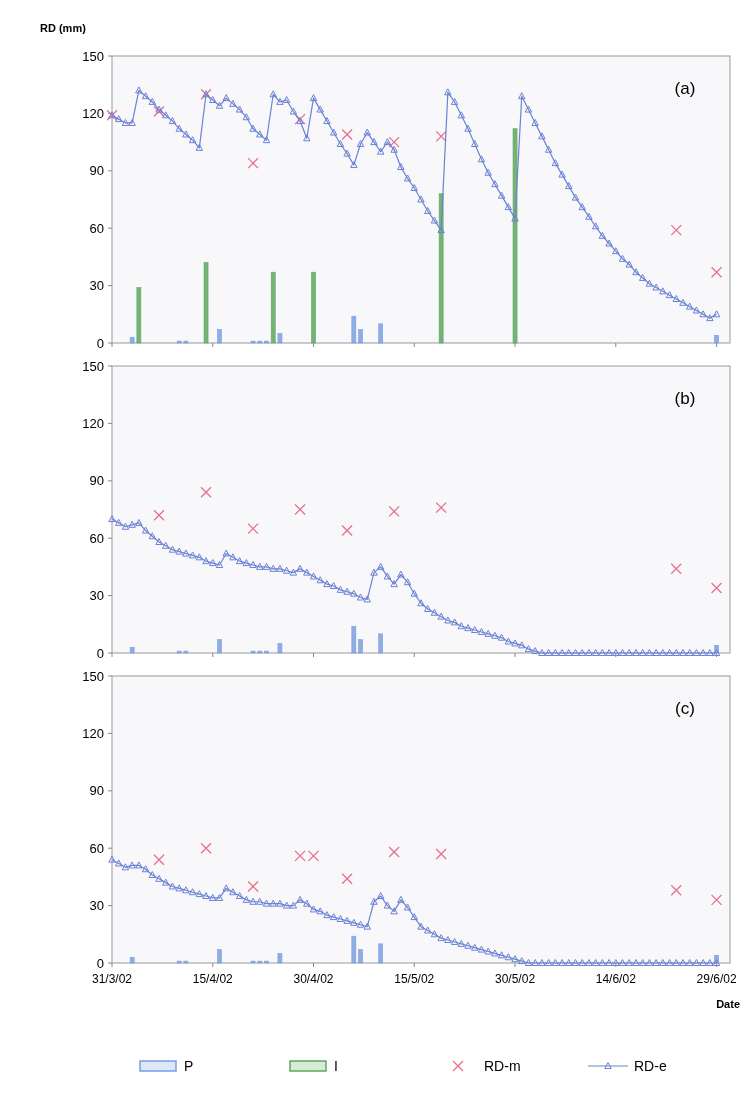 Image resolution: width=756 pixels, height=1098 pixels. What do you see at coordinates (189, 1065) in the screenshot?
I see `legend-label: P` at bounding box center [189, 1065].